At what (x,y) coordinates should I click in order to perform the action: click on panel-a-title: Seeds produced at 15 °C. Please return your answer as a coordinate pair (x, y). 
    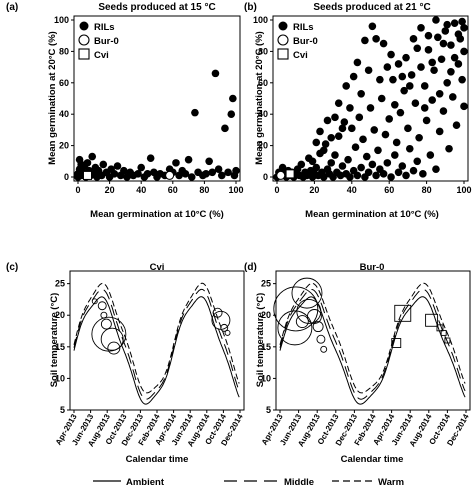
    Looking at the image, I should click on (156, 7).